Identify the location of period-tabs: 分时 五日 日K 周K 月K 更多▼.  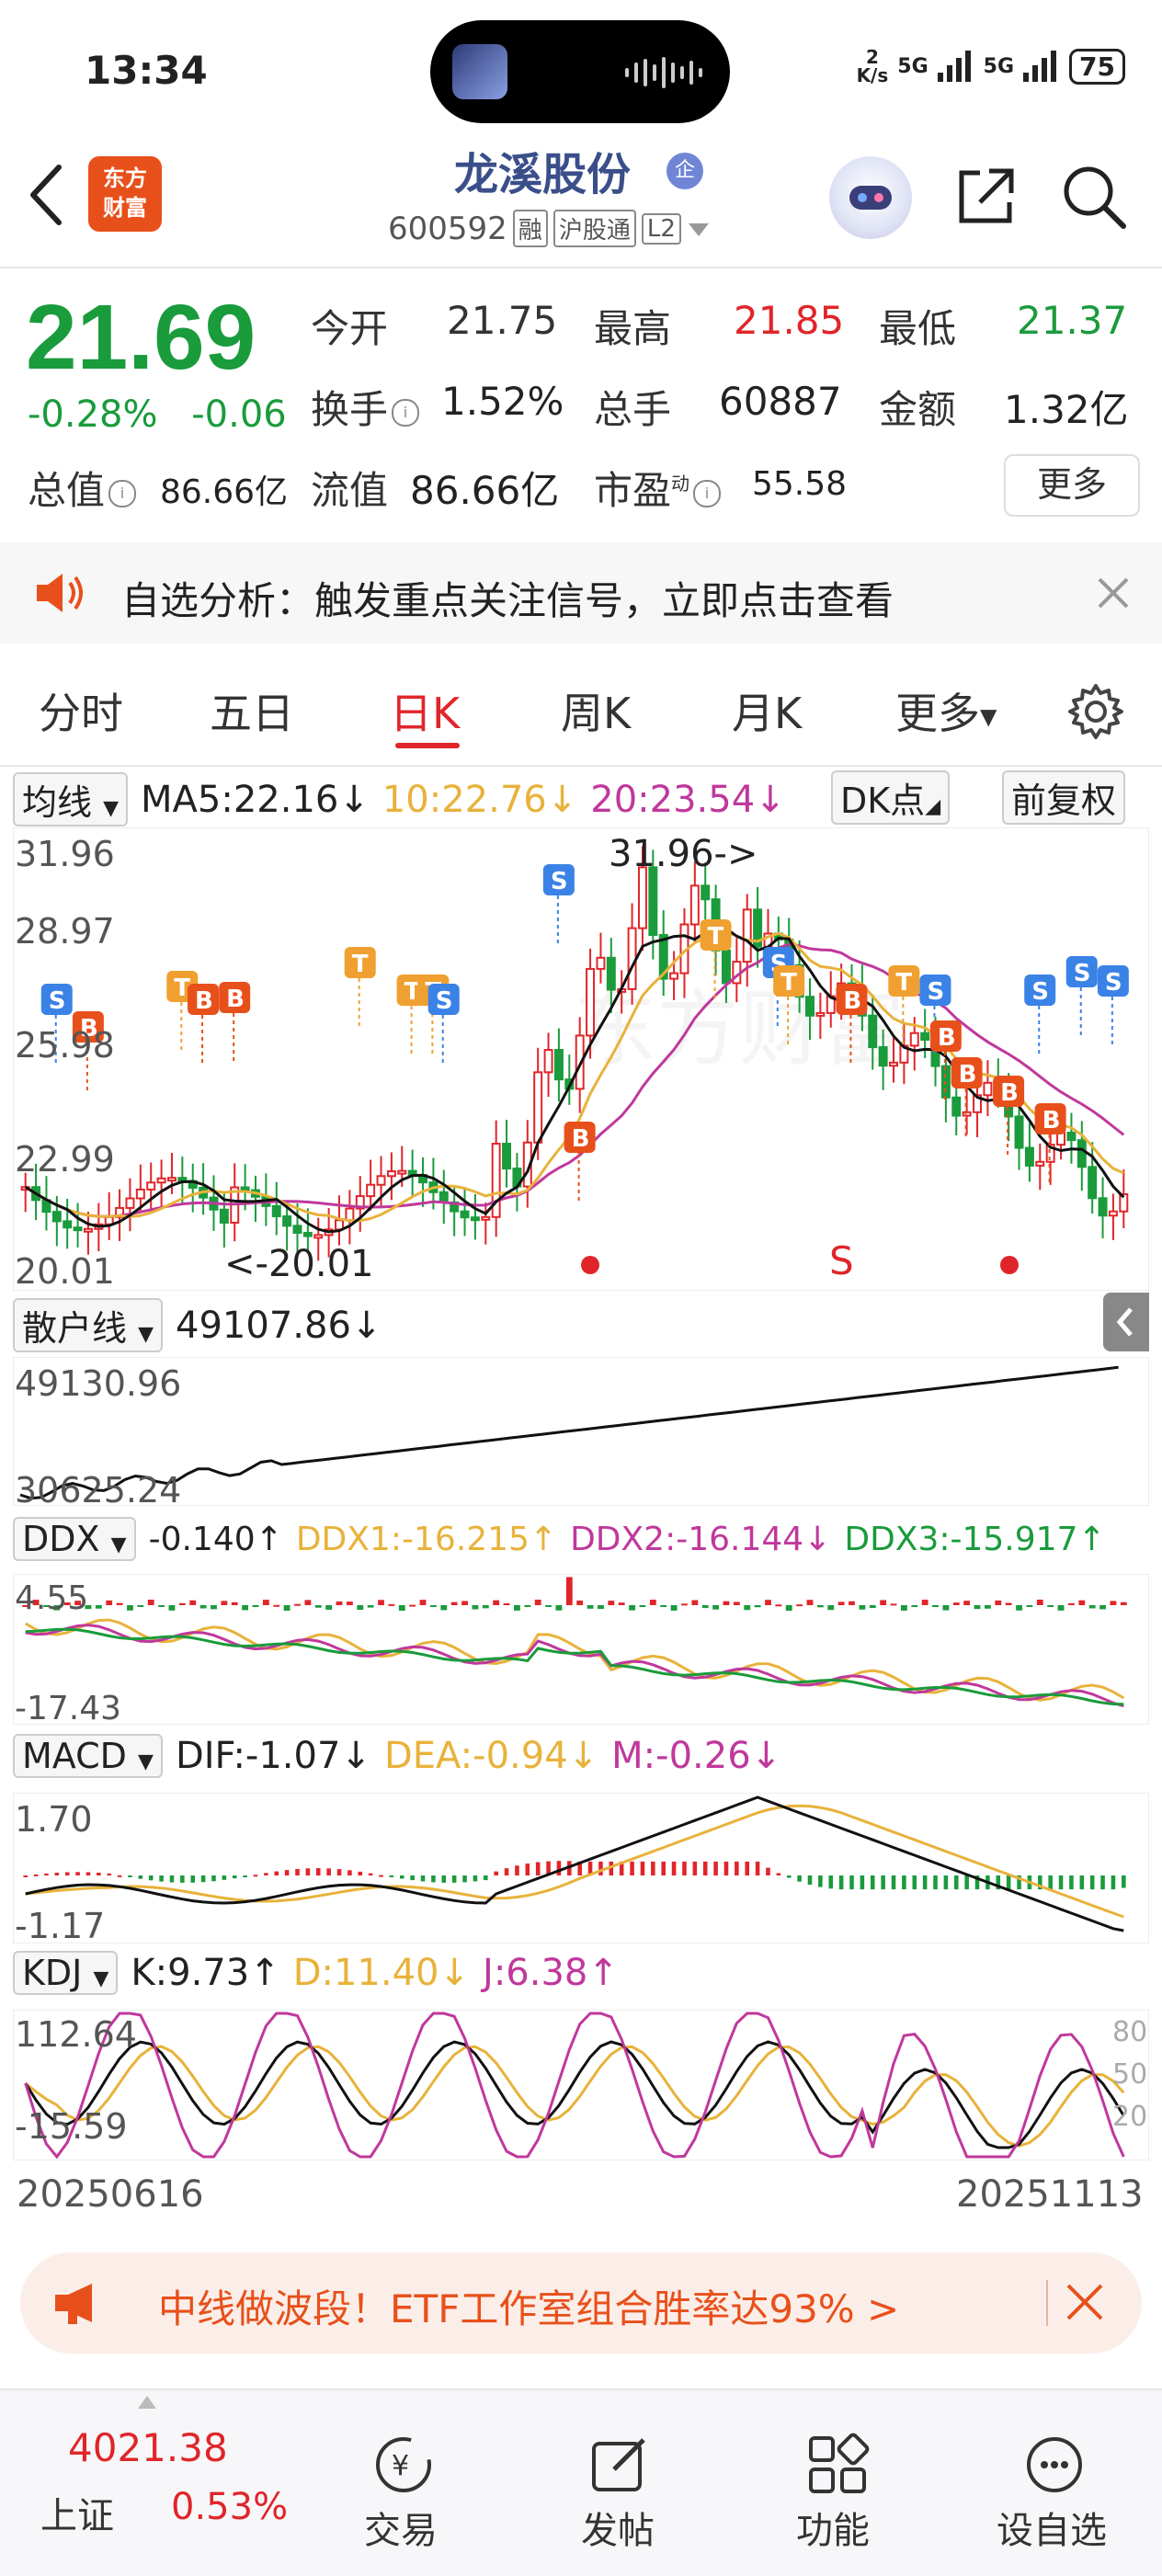
(581, 712).